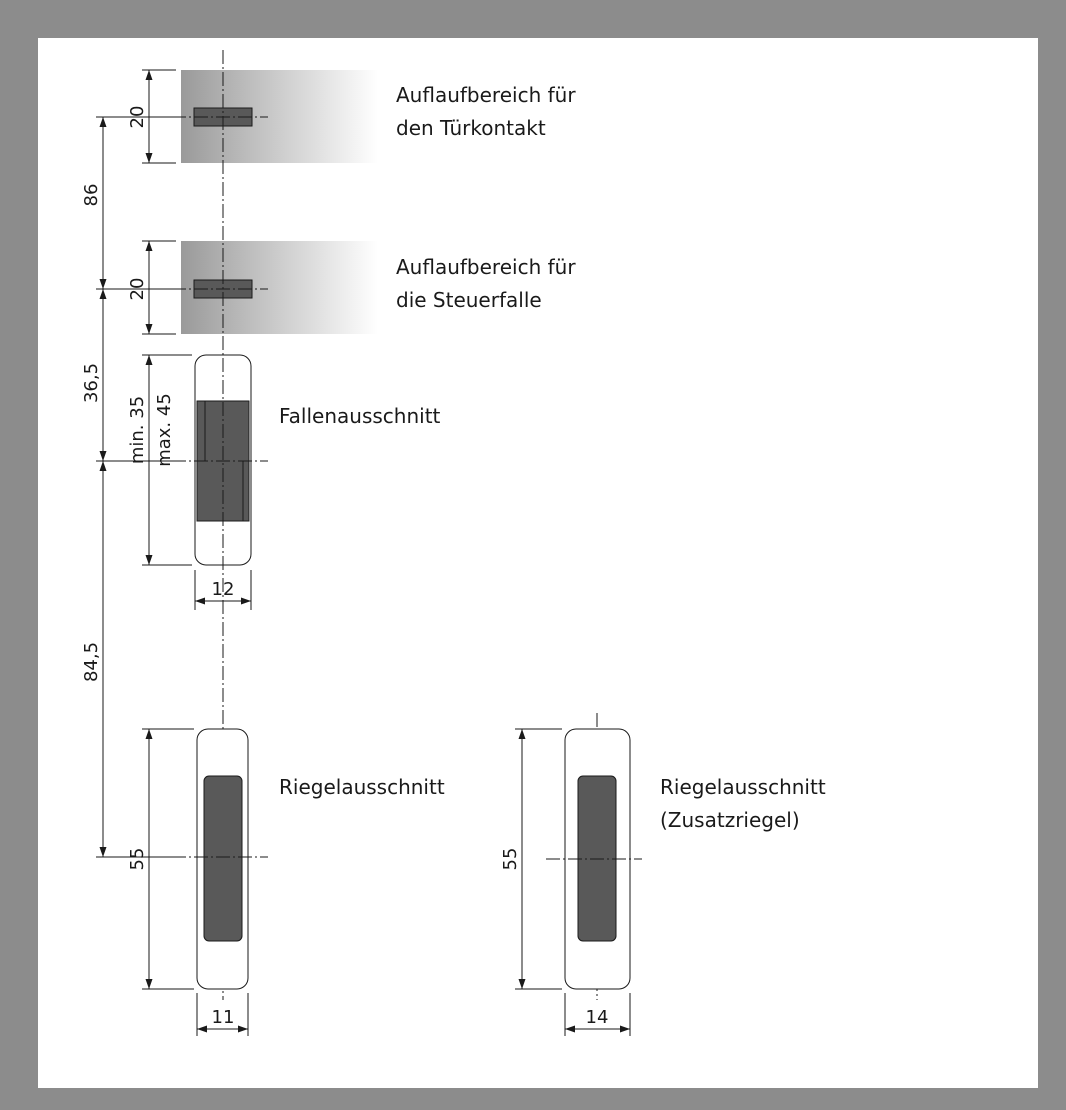 The image size is (1066, 1110). What do you see at coordinates (469, 300) in the screenshot?
I see `steuerfalle-label-line2: die Steuerfalle` at bounding box center [469, 300].